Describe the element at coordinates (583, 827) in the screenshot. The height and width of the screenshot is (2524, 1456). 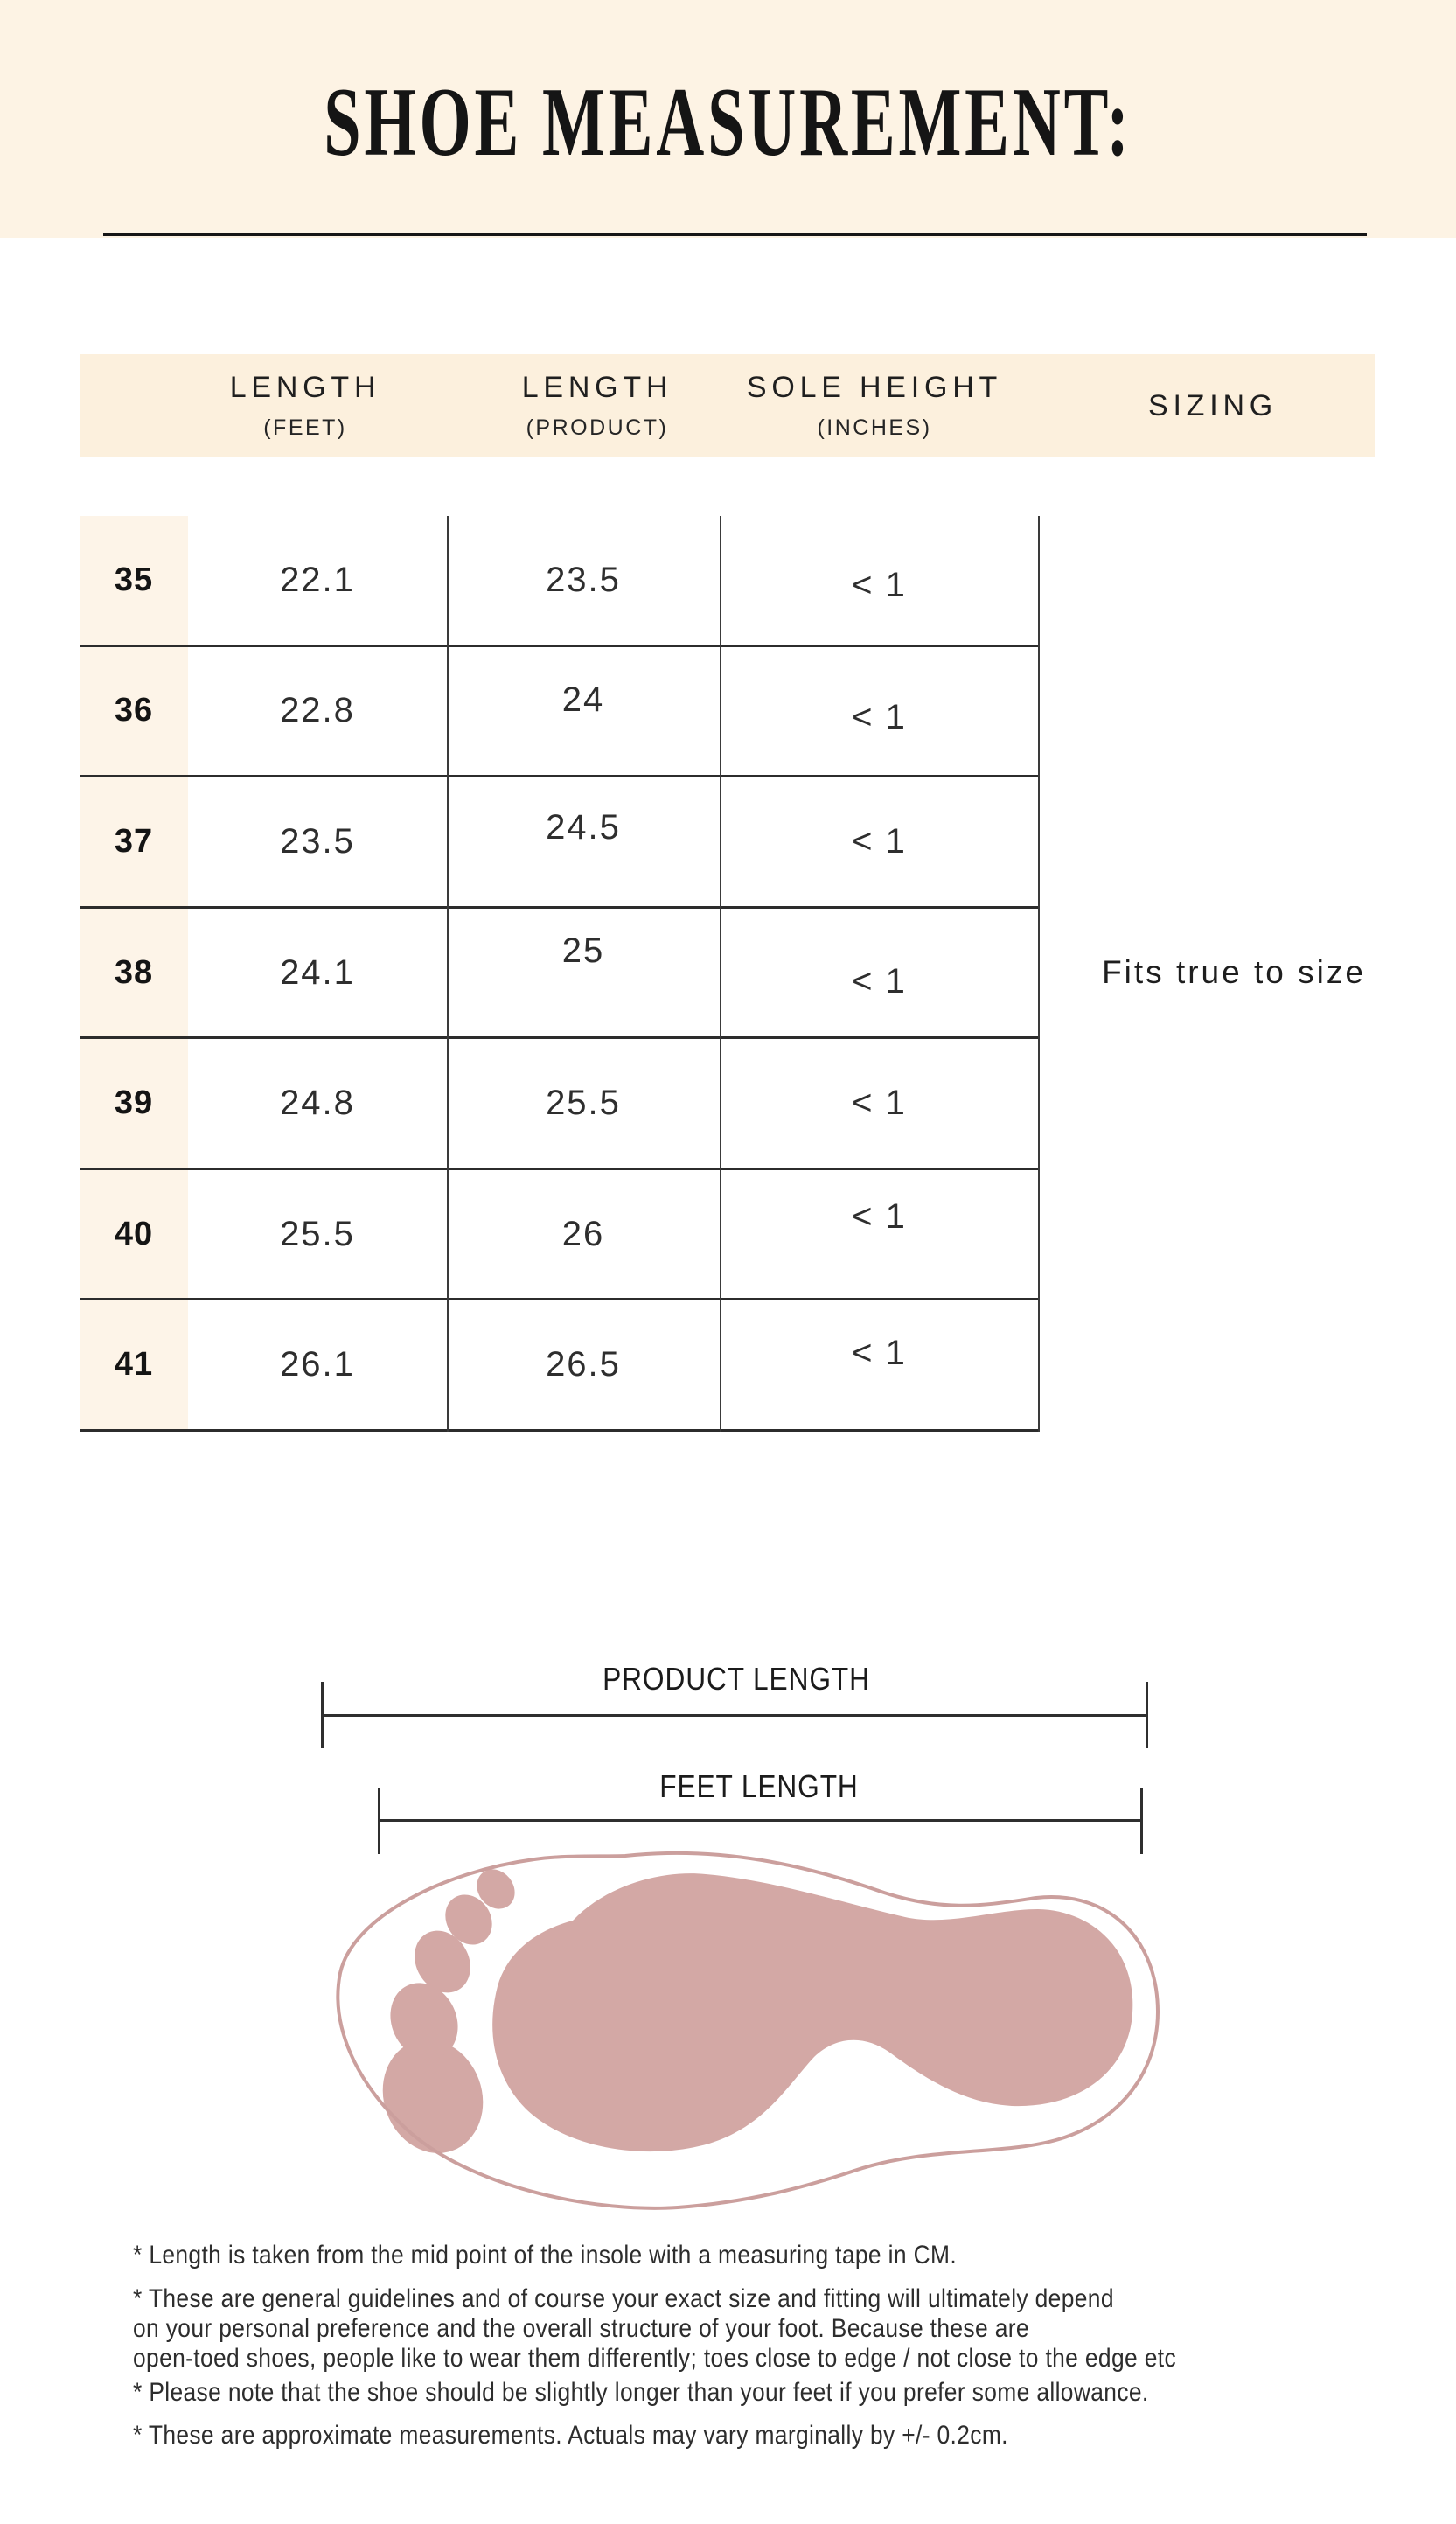
I see `product-length-value: 24.5` at that location.